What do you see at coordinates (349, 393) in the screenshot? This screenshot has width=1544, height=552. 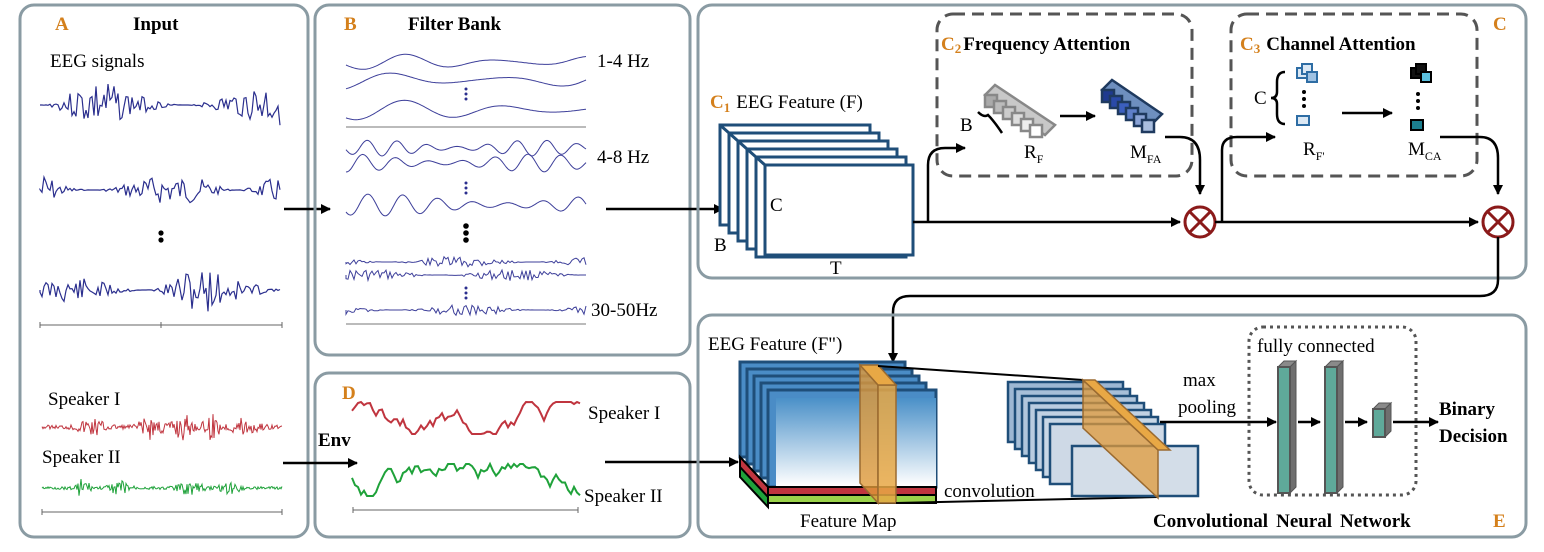 I see `panel-d-letter: D` at bounding box center [349, 393].